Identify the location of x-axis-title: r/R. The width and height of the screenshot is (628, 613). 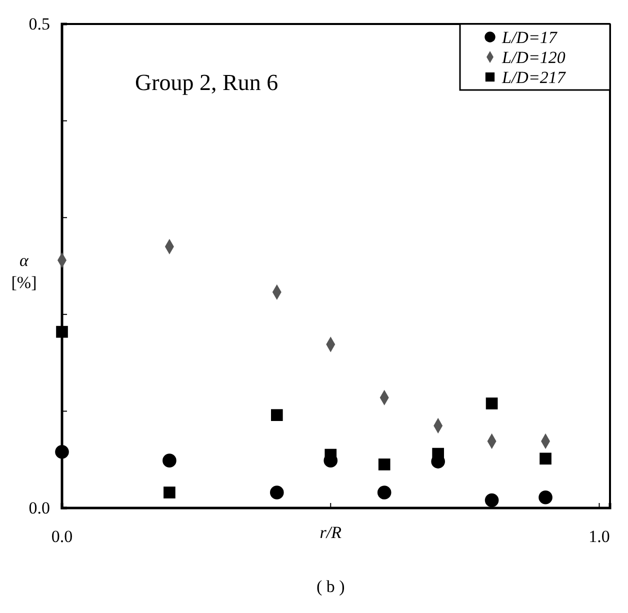
(331, 532).